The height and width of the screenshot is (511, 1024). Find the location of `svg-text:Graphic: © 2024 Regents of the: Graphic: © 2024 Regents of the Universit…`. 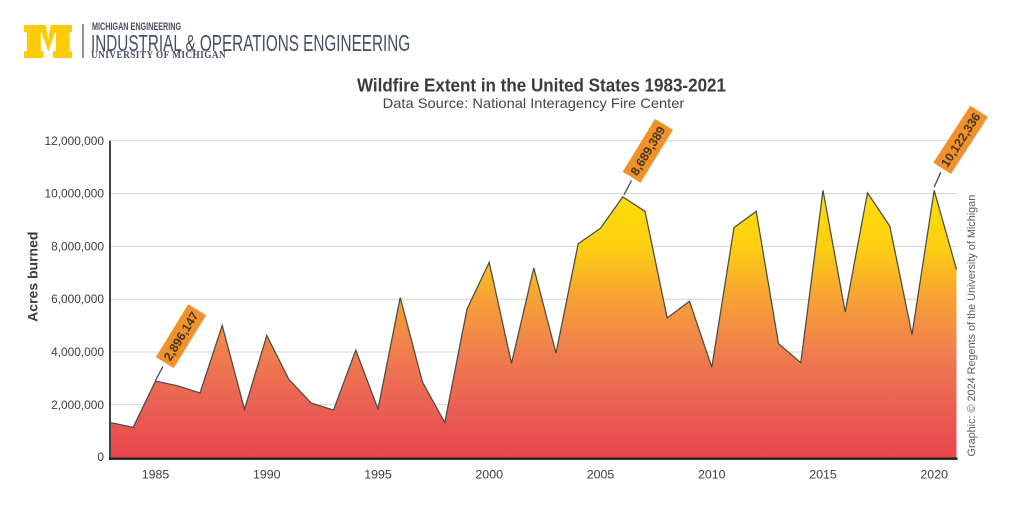

svg-text:Graphic: © 2024 Regents of the: Graphic: © 2024 Regents of the Universit… is located at coordinates (972, 326).